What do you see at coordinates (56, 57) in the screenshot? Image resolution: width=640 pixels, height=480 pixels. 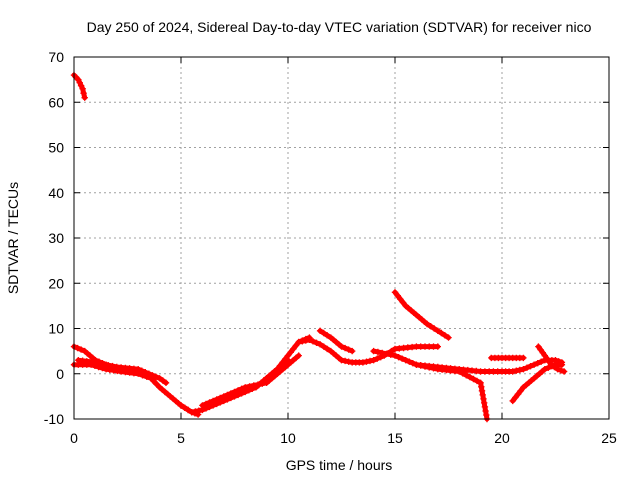 I see `y-tick-label: 70` at bounding box center [56, 57].